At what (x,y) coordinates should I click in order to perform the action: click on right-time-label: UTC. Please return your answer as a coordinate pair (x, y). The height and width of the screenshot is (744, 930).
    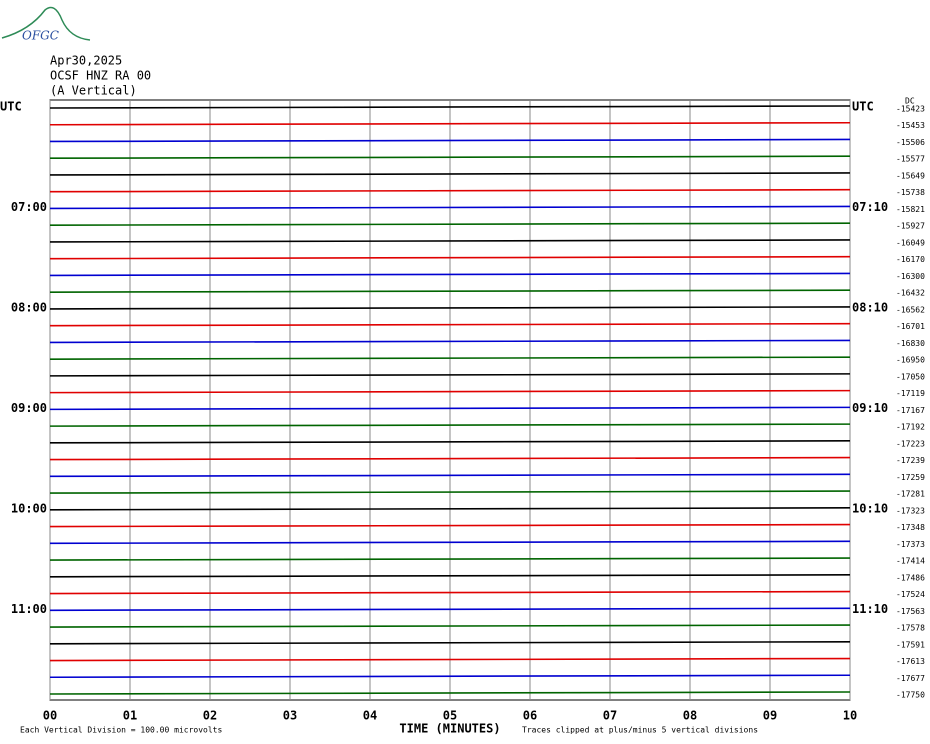
    Looking at the image, I should click on (863, 107).